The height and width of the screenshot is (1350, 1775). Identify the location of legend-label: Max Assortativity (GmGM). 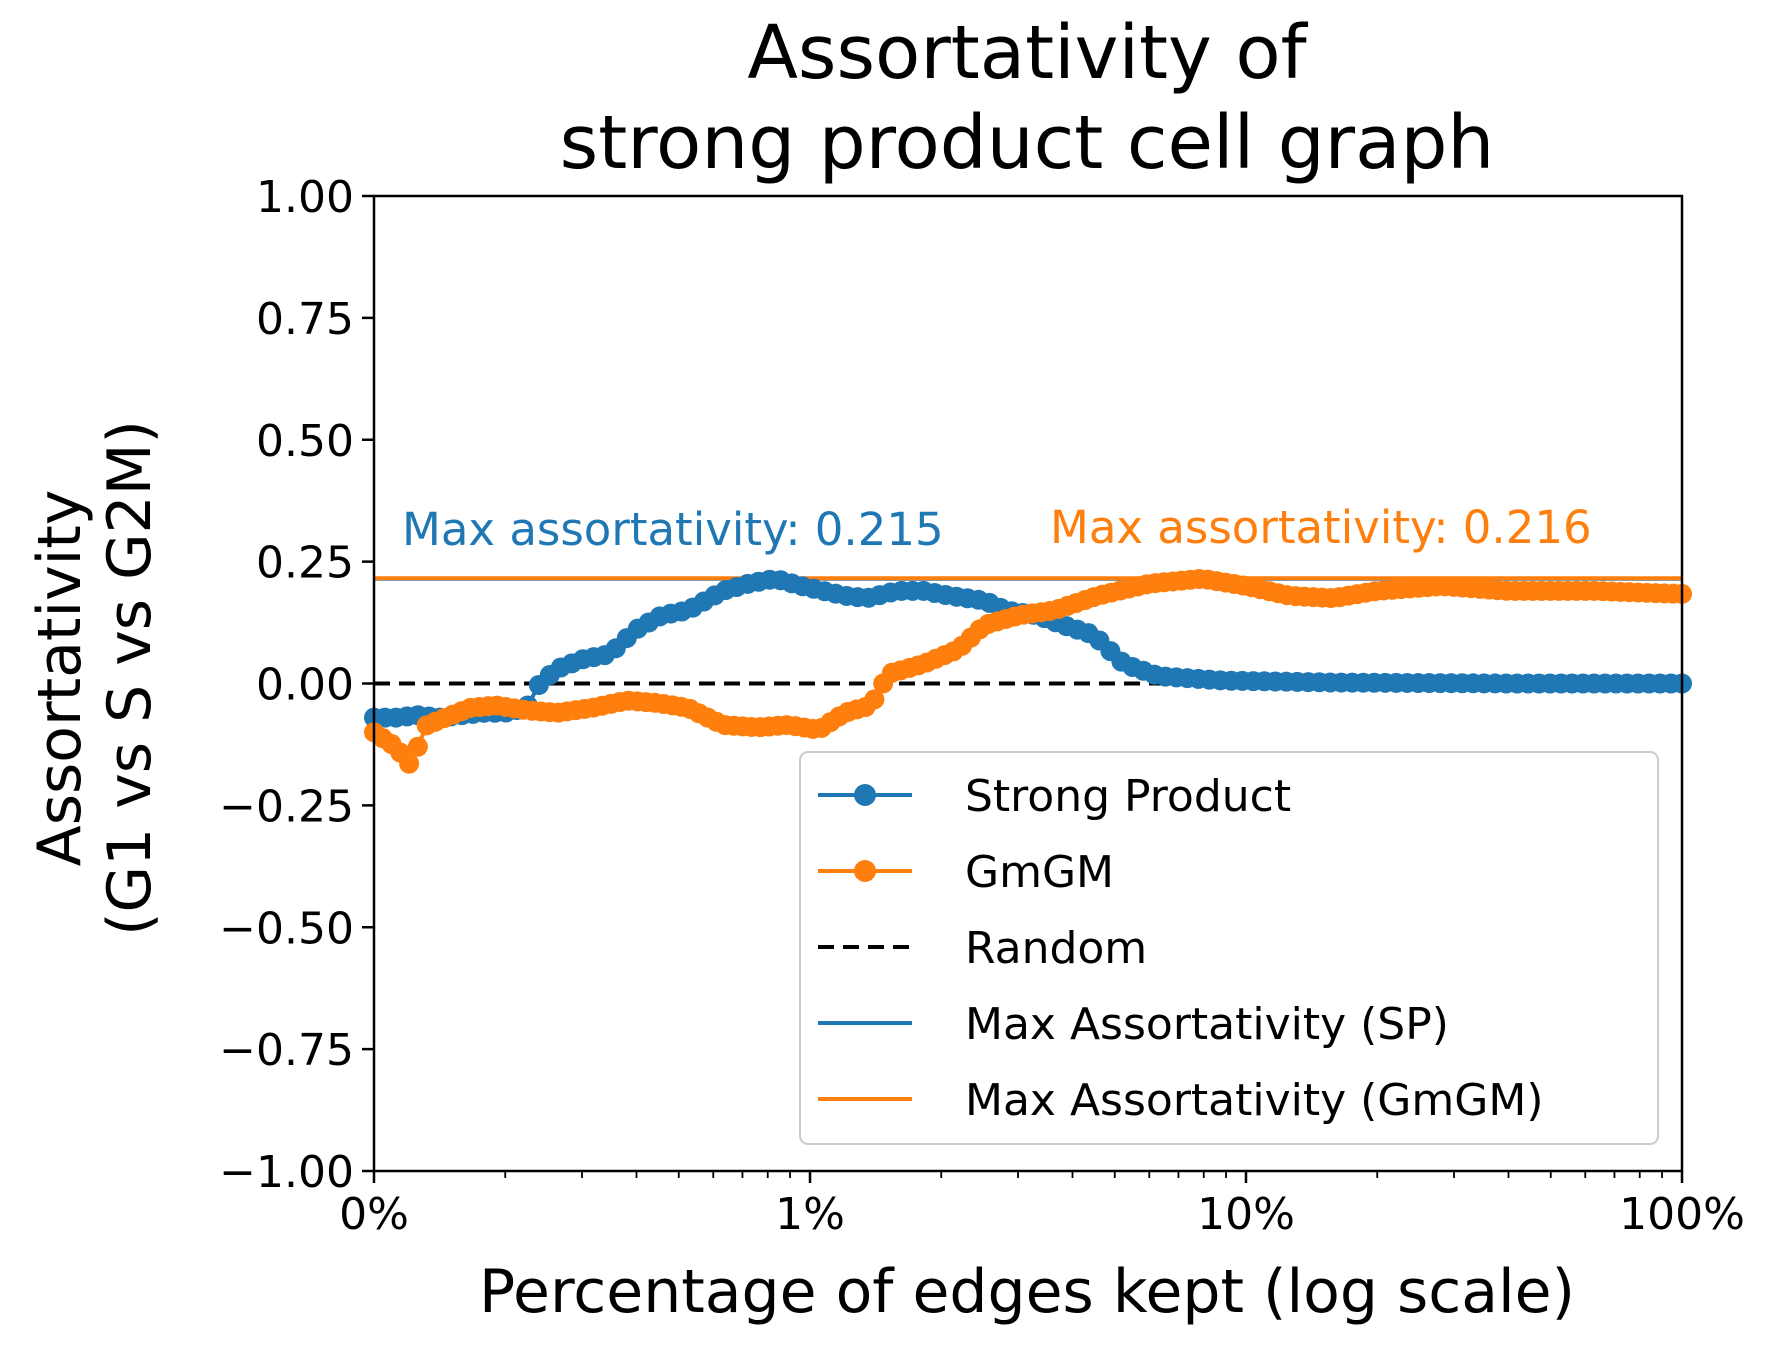
(1254, 1100).